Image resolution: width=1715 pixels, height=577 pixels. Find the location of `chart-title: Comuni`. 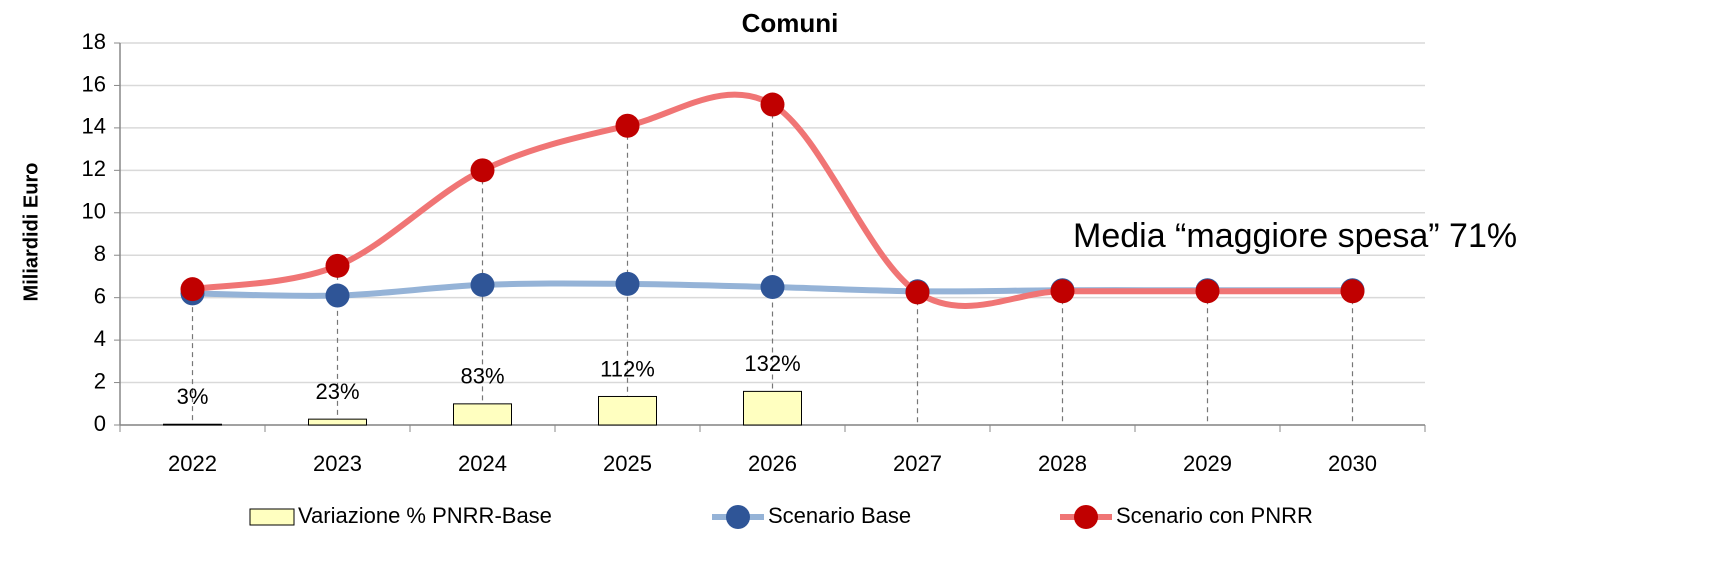

chart-title: Comuni is located at coordinates (790, 23).